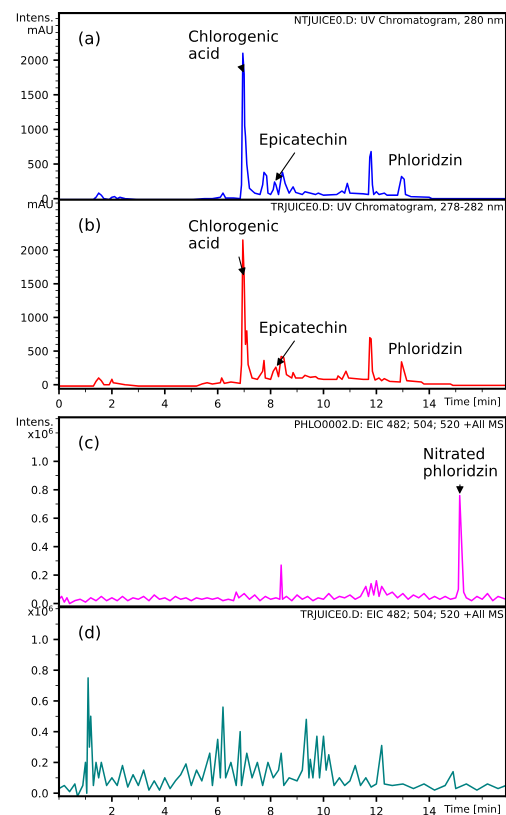 This screenshot has height=815, width=506. I want to click on y-tick-label: 0, so click(45, 385).